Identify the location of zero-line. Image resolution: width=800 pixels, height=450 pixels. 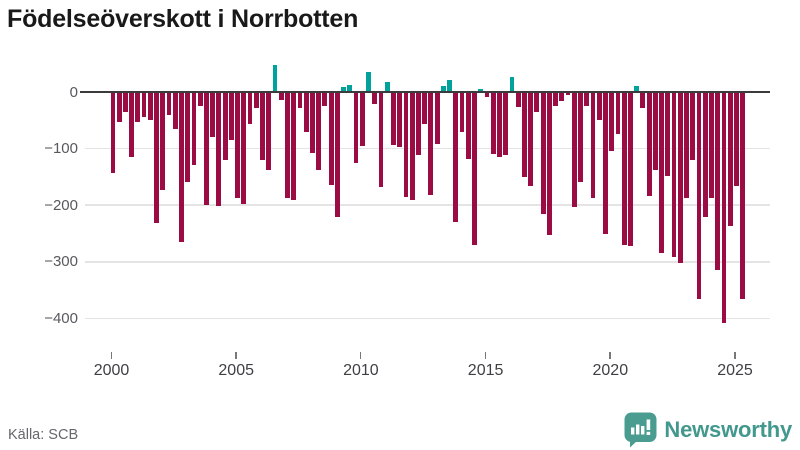
(425, 92).